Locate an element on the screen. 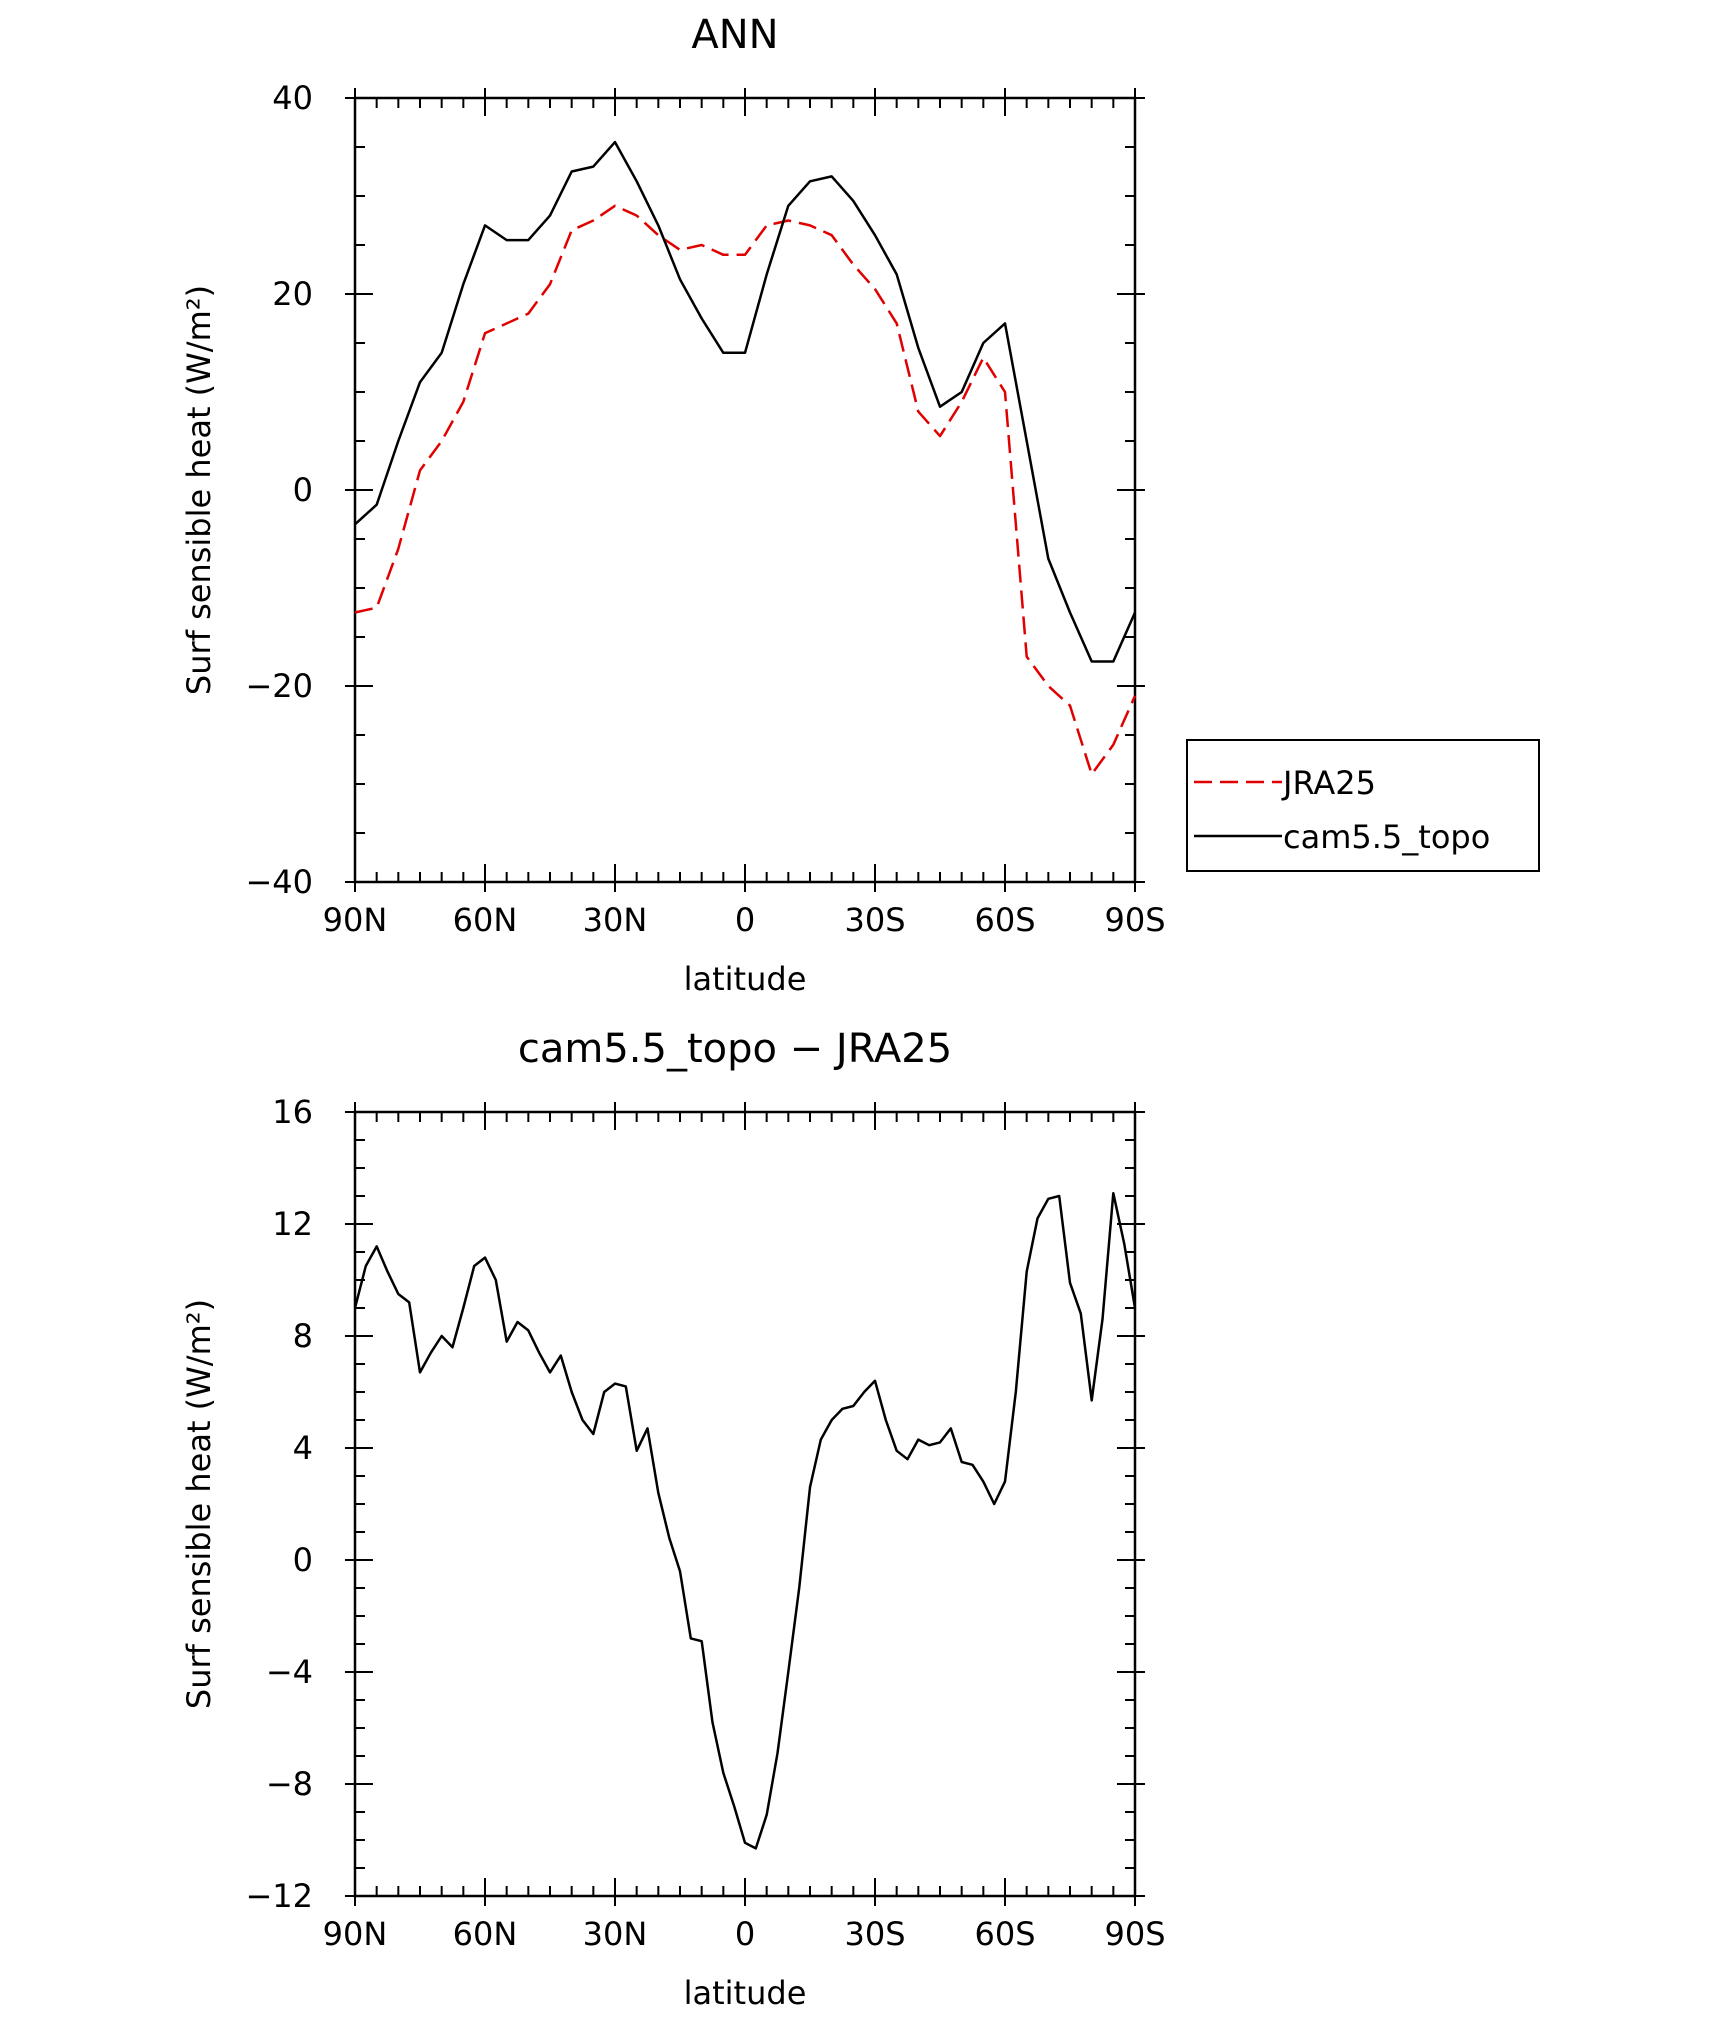 The image size is (1710, 2021). y-tick-label: 8 is located at coordinates (303, 1336).